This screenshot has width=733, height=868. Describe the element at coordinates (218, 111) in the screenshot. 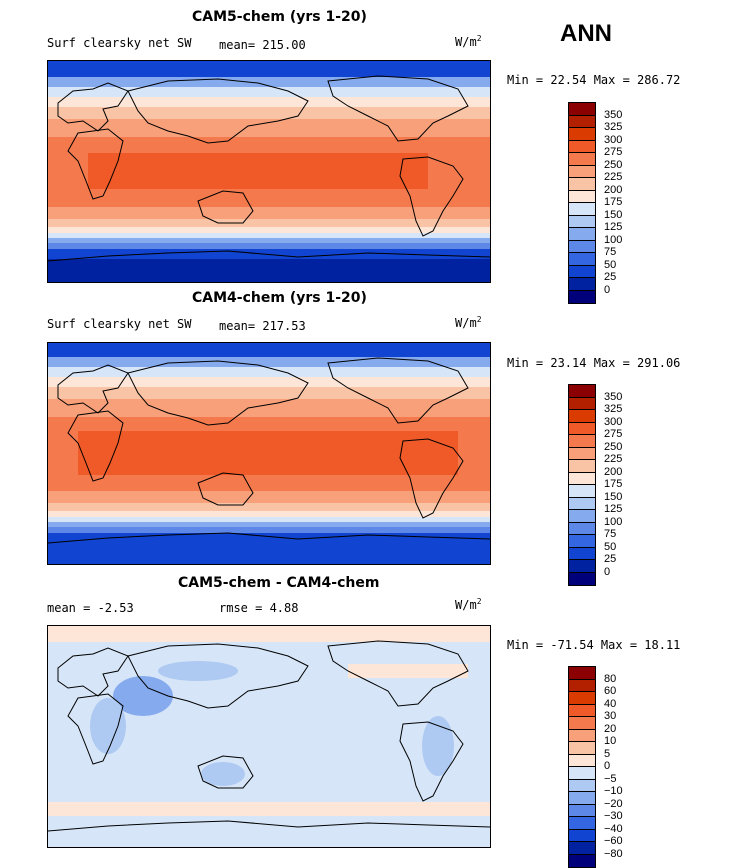

I see `asia-coast` at that location.